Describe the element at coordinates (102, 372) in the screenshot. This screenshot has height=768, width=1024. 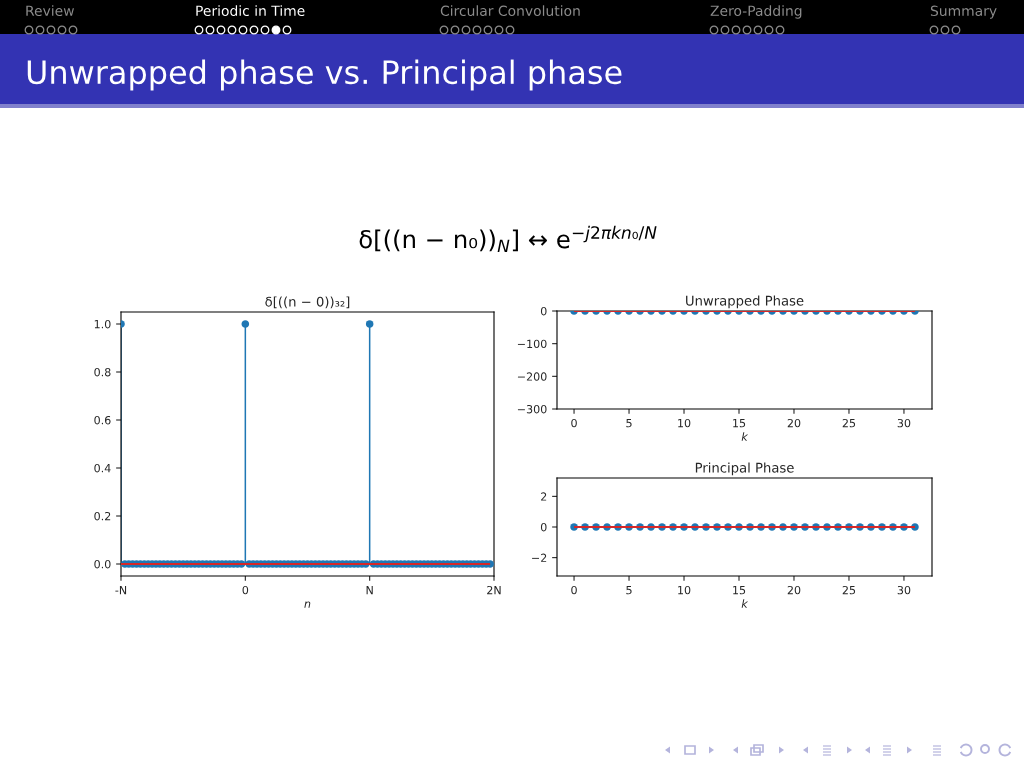
I see `y-tick-label: 0.8` at that location.